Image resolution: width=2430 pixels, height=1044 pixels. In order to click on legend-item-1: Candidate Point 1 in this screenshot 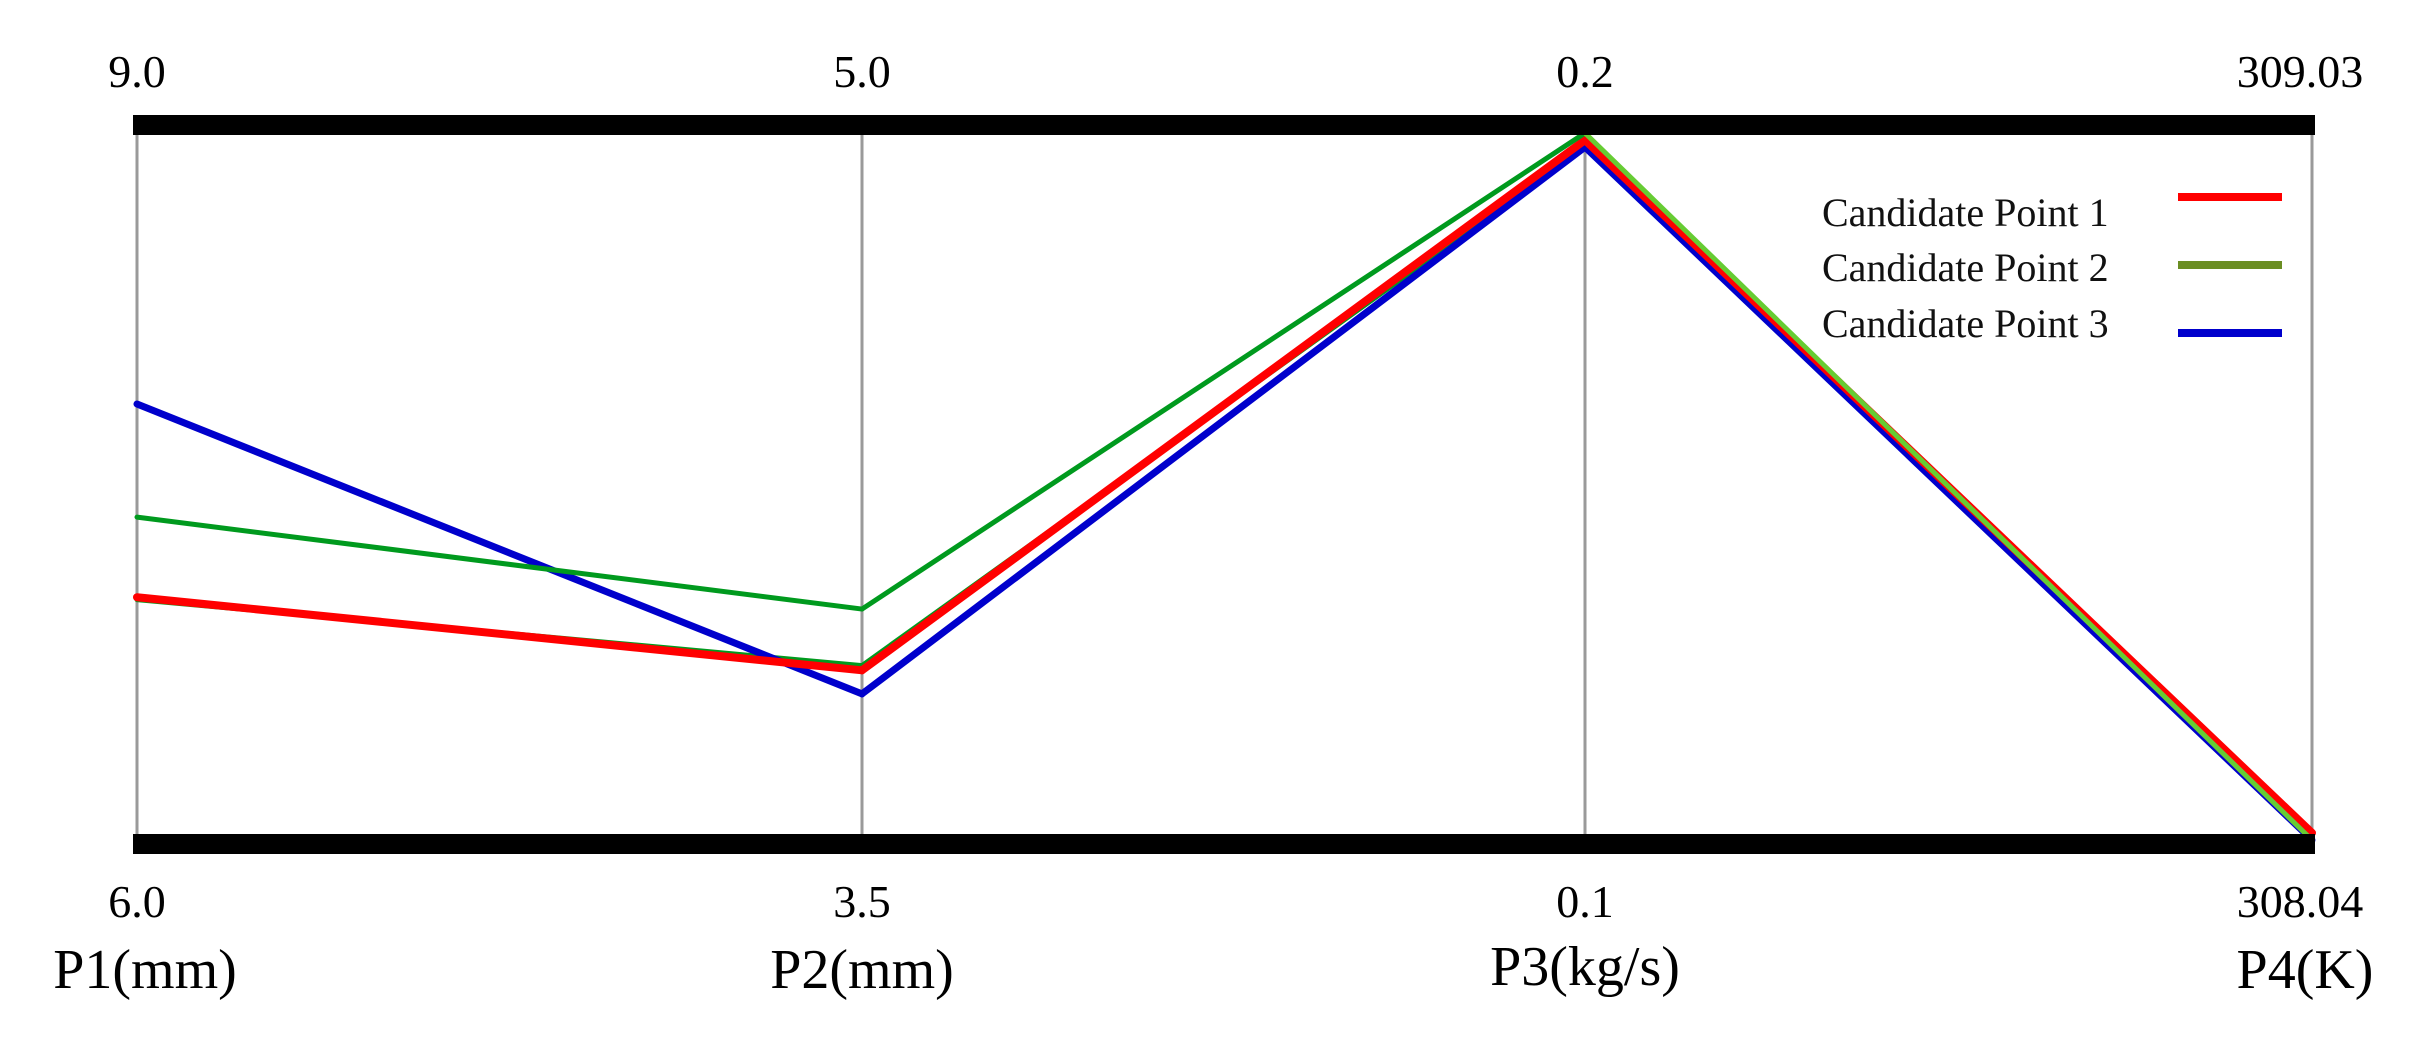, I will do `click(2052, 212)`.